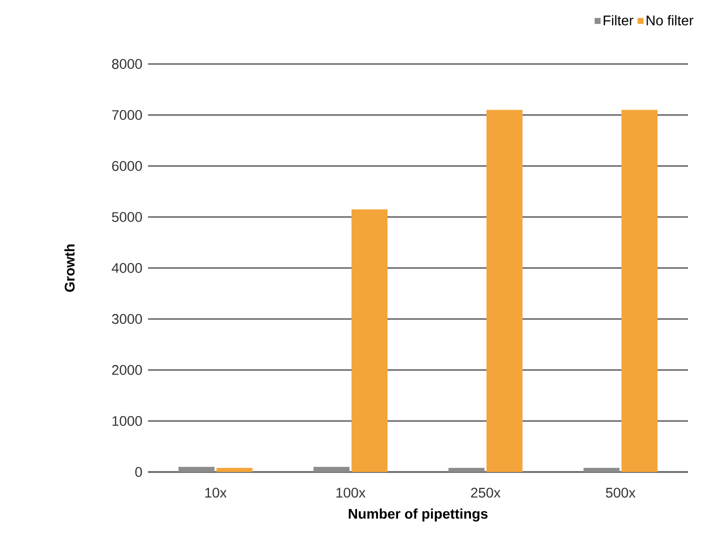  Describe the element at coordinates (127, 166) in the screenshot. I see `y-tick-label: 6000` at that location.